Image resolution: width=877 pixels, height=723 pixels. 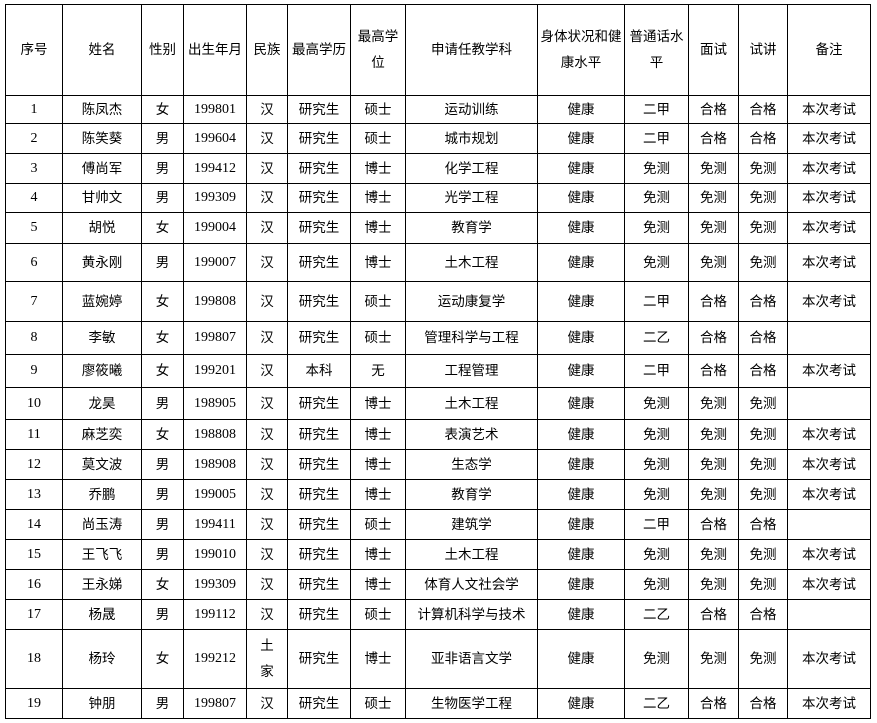 I want to click on table-row: 6 黄永刚男 199007 汉研究生 博士 土木工程 健康 免测 免测 免测 本次考试, so click(x=438, y=262).